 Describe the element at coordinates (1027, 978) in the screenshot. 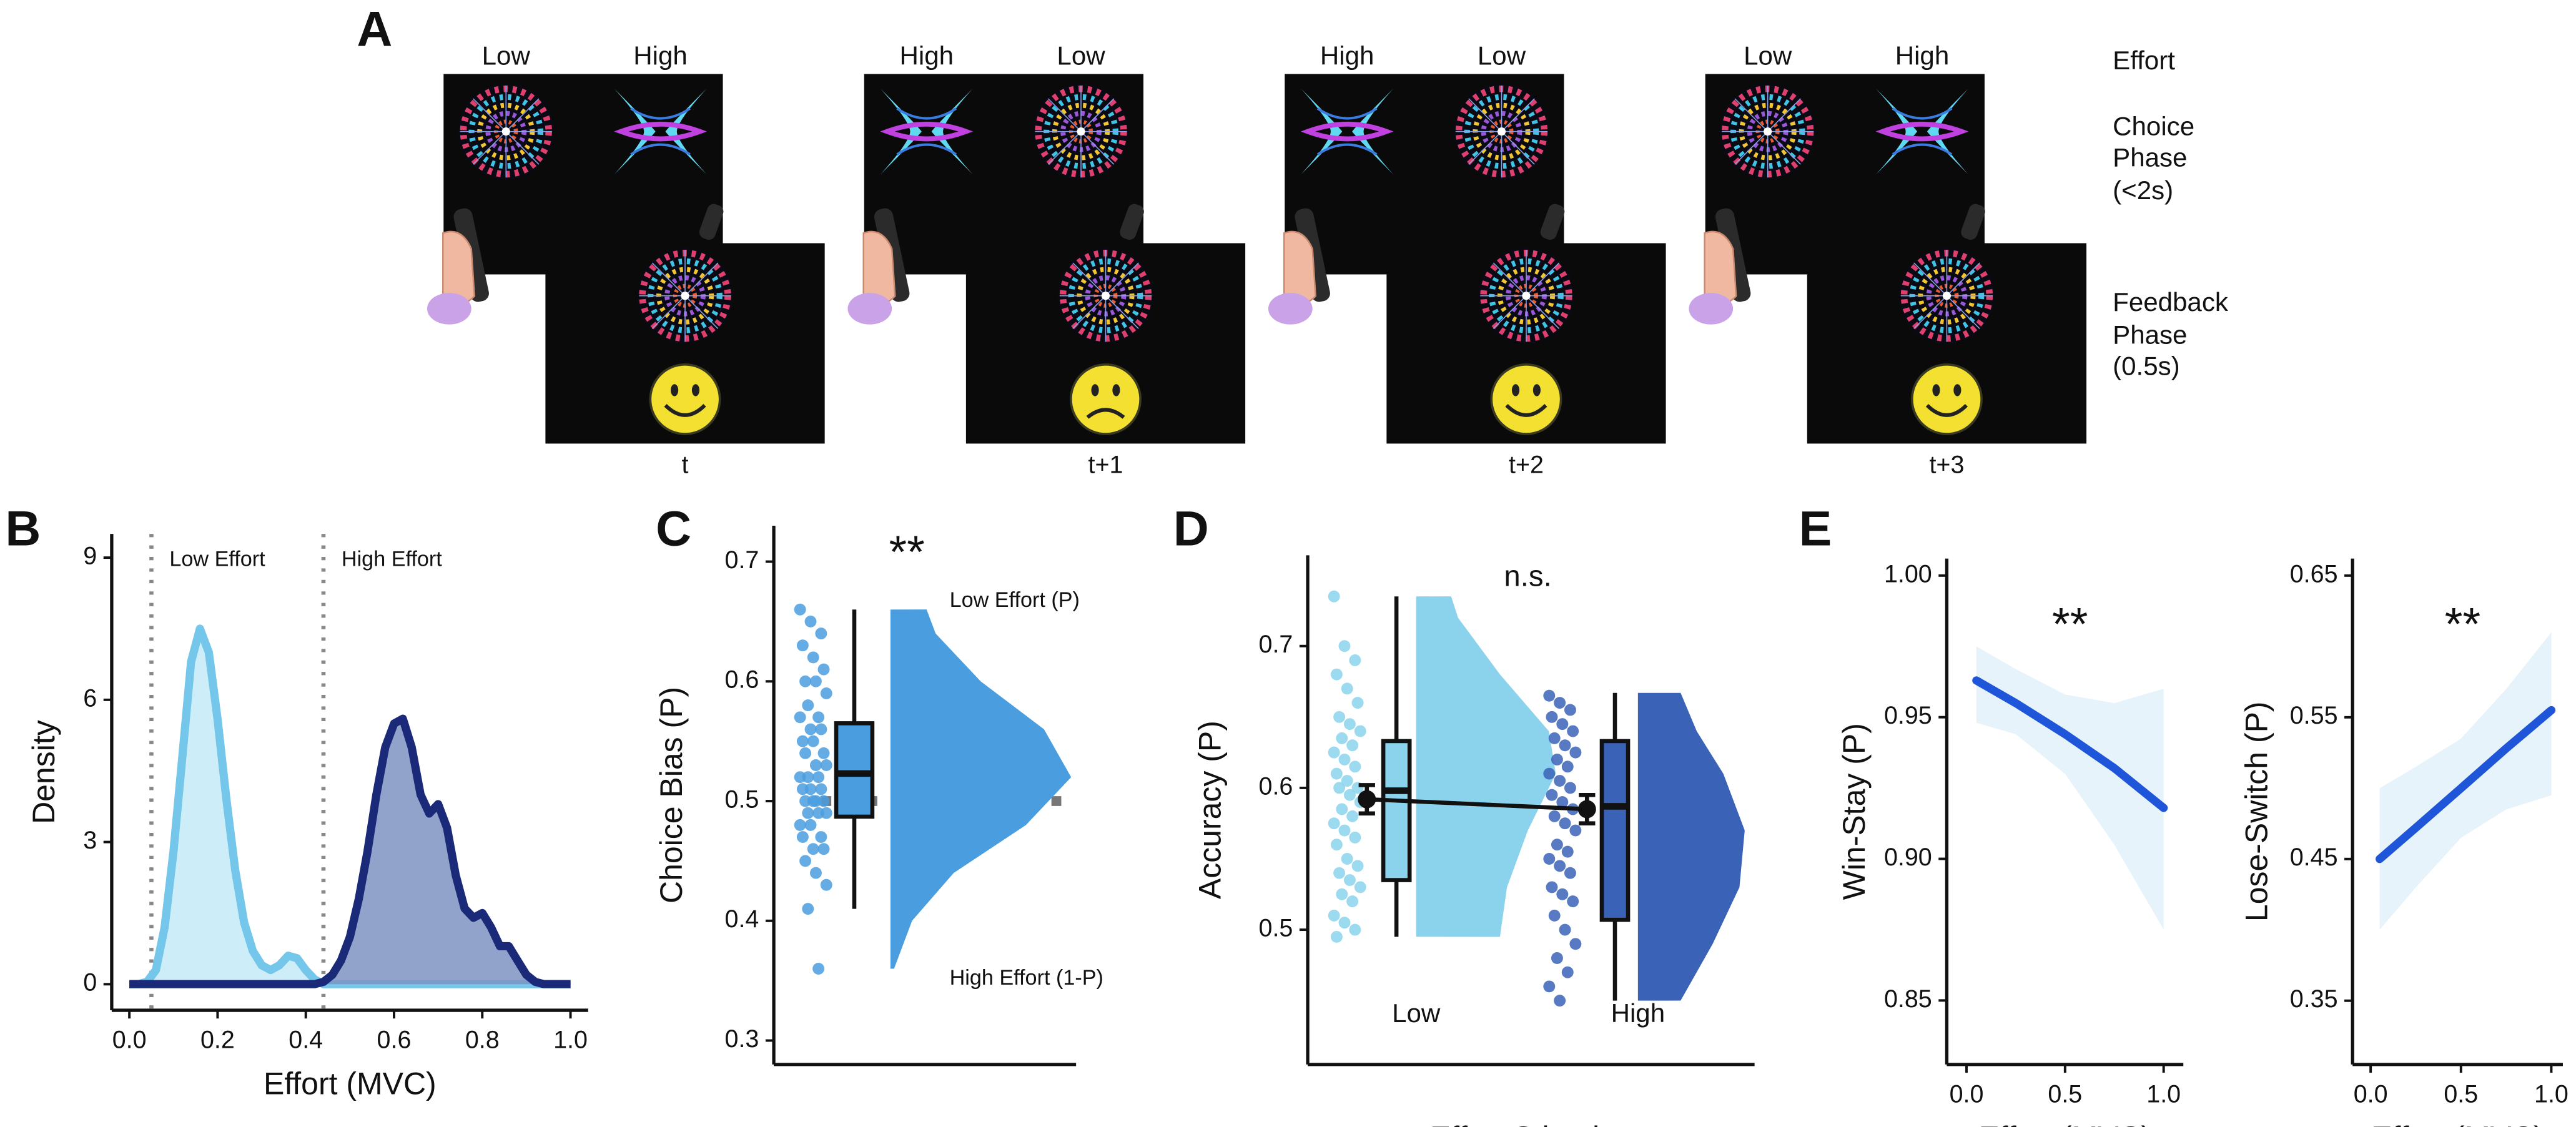

I see `annotation: High Effort (1-P)` at that location.